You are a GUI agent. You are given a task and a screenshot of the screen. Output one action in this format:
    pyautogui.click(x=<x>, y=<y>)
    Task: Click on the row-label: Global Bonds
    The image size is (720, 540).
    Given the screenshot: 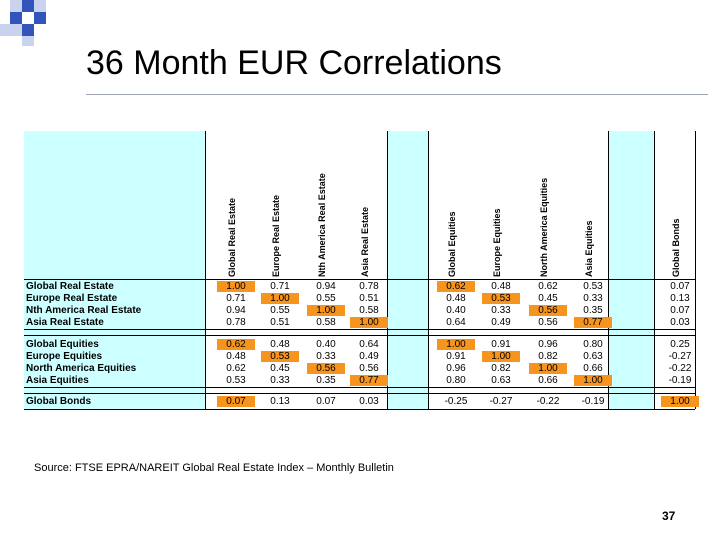 What is the action you would take?
    pyautogui.click(x=58, y=401)
    